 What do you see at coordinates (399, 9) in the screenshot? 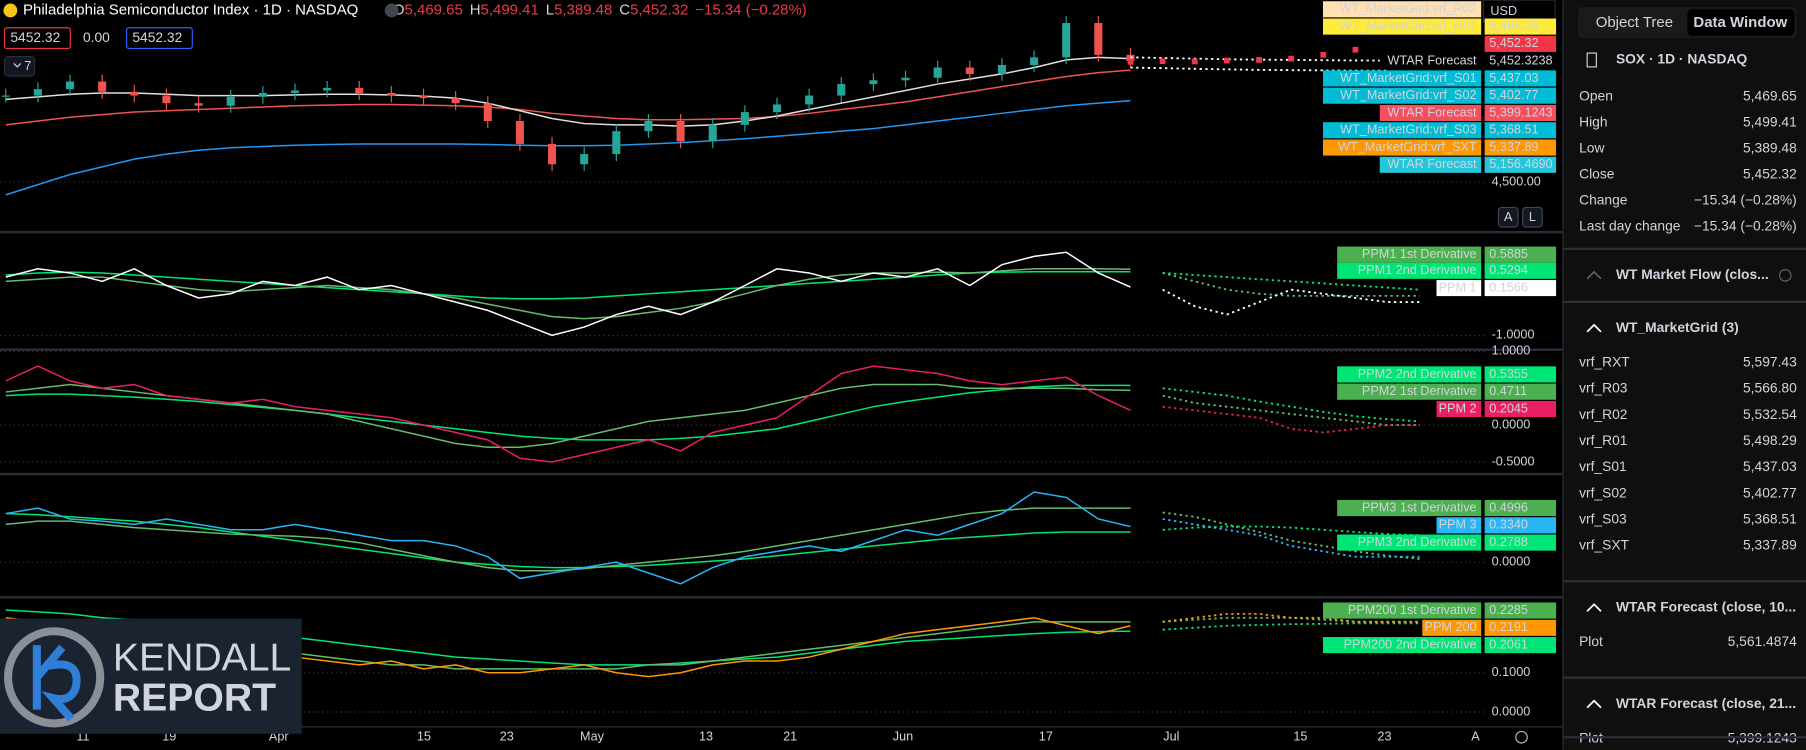
I see `ohlc-key: O` at bounding box center [399, 9].